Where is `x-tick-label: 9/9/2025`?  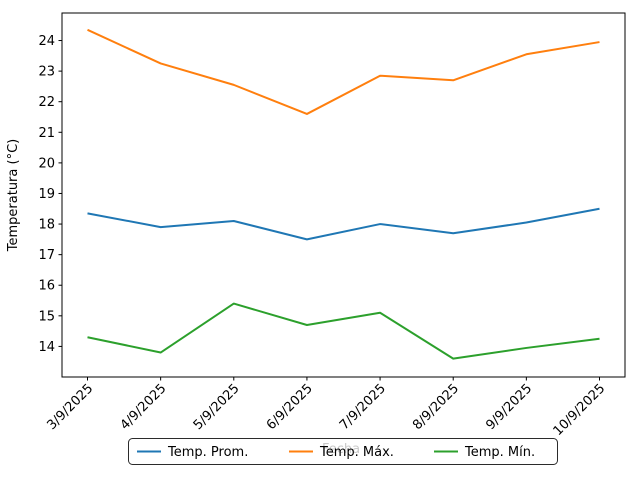 x-tick-label: 9/9/2025 is located at coordinates (509, 407).